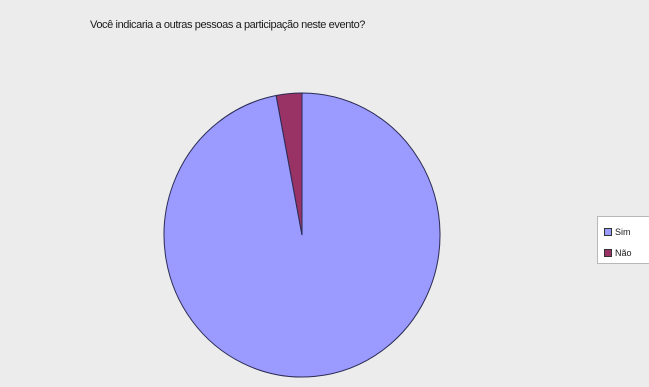 The height and width of the screenshot is (387, 649). Describe the element at coordinates (289, 164) in the screenshot. I see `pie-slice-nao` at that location.